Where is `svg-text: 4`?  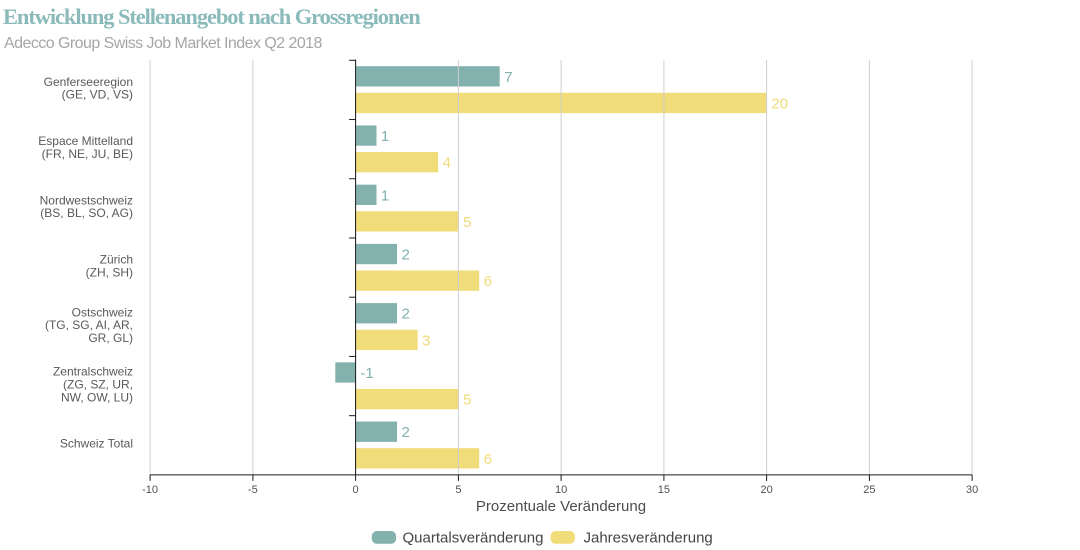 svg-text: 4 is located at coordinates (447, 163).